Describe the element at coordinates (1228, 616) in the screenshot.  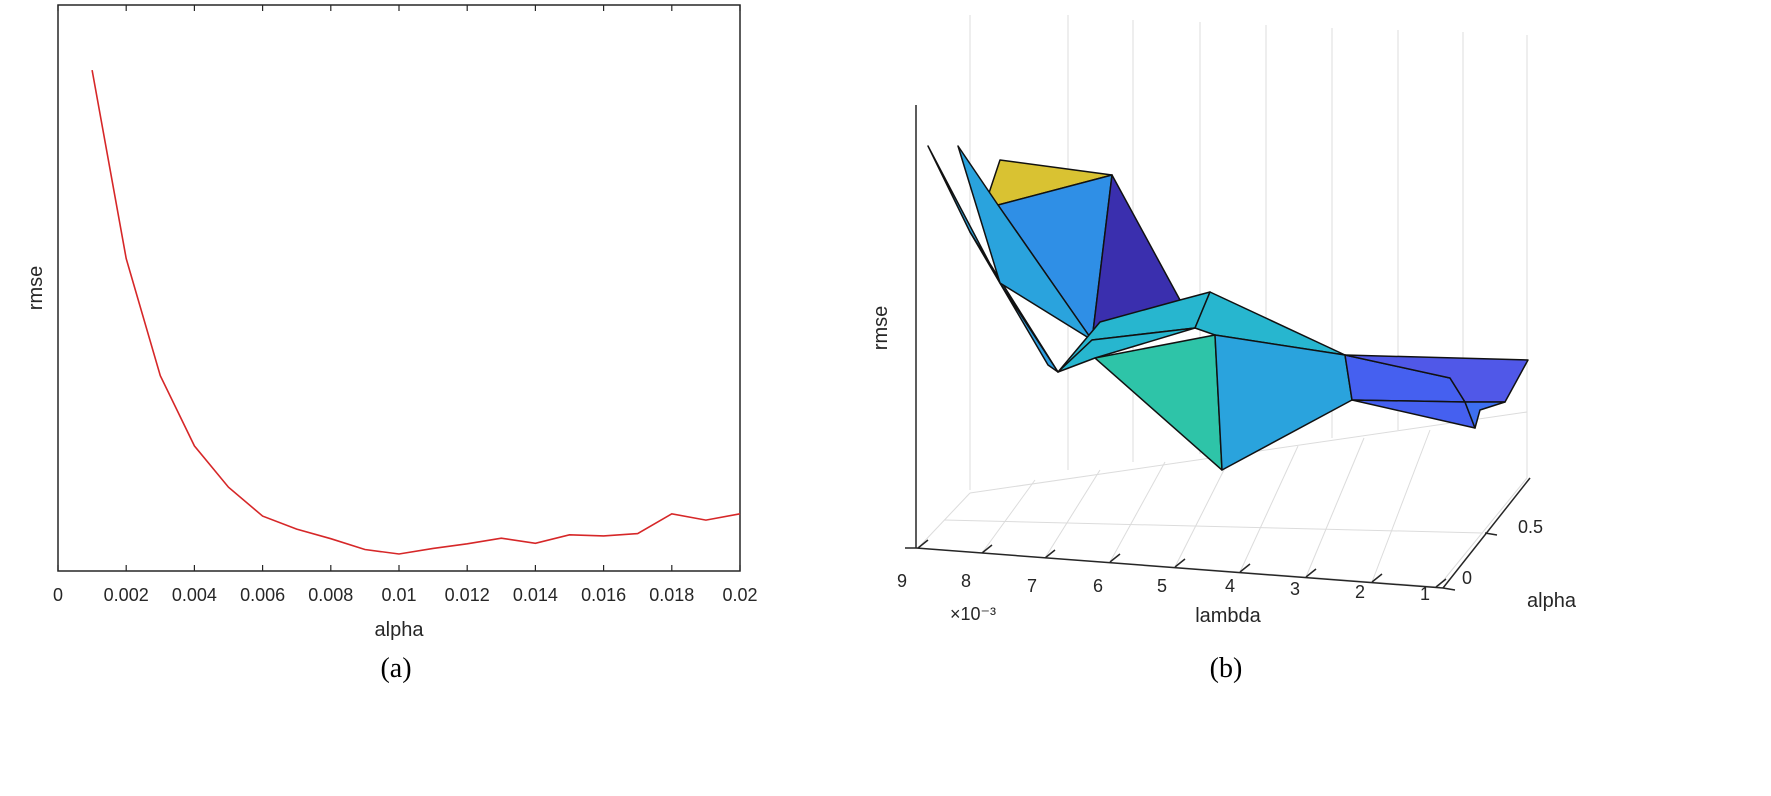
I see `lambda-axis-label: lambda` at that location.